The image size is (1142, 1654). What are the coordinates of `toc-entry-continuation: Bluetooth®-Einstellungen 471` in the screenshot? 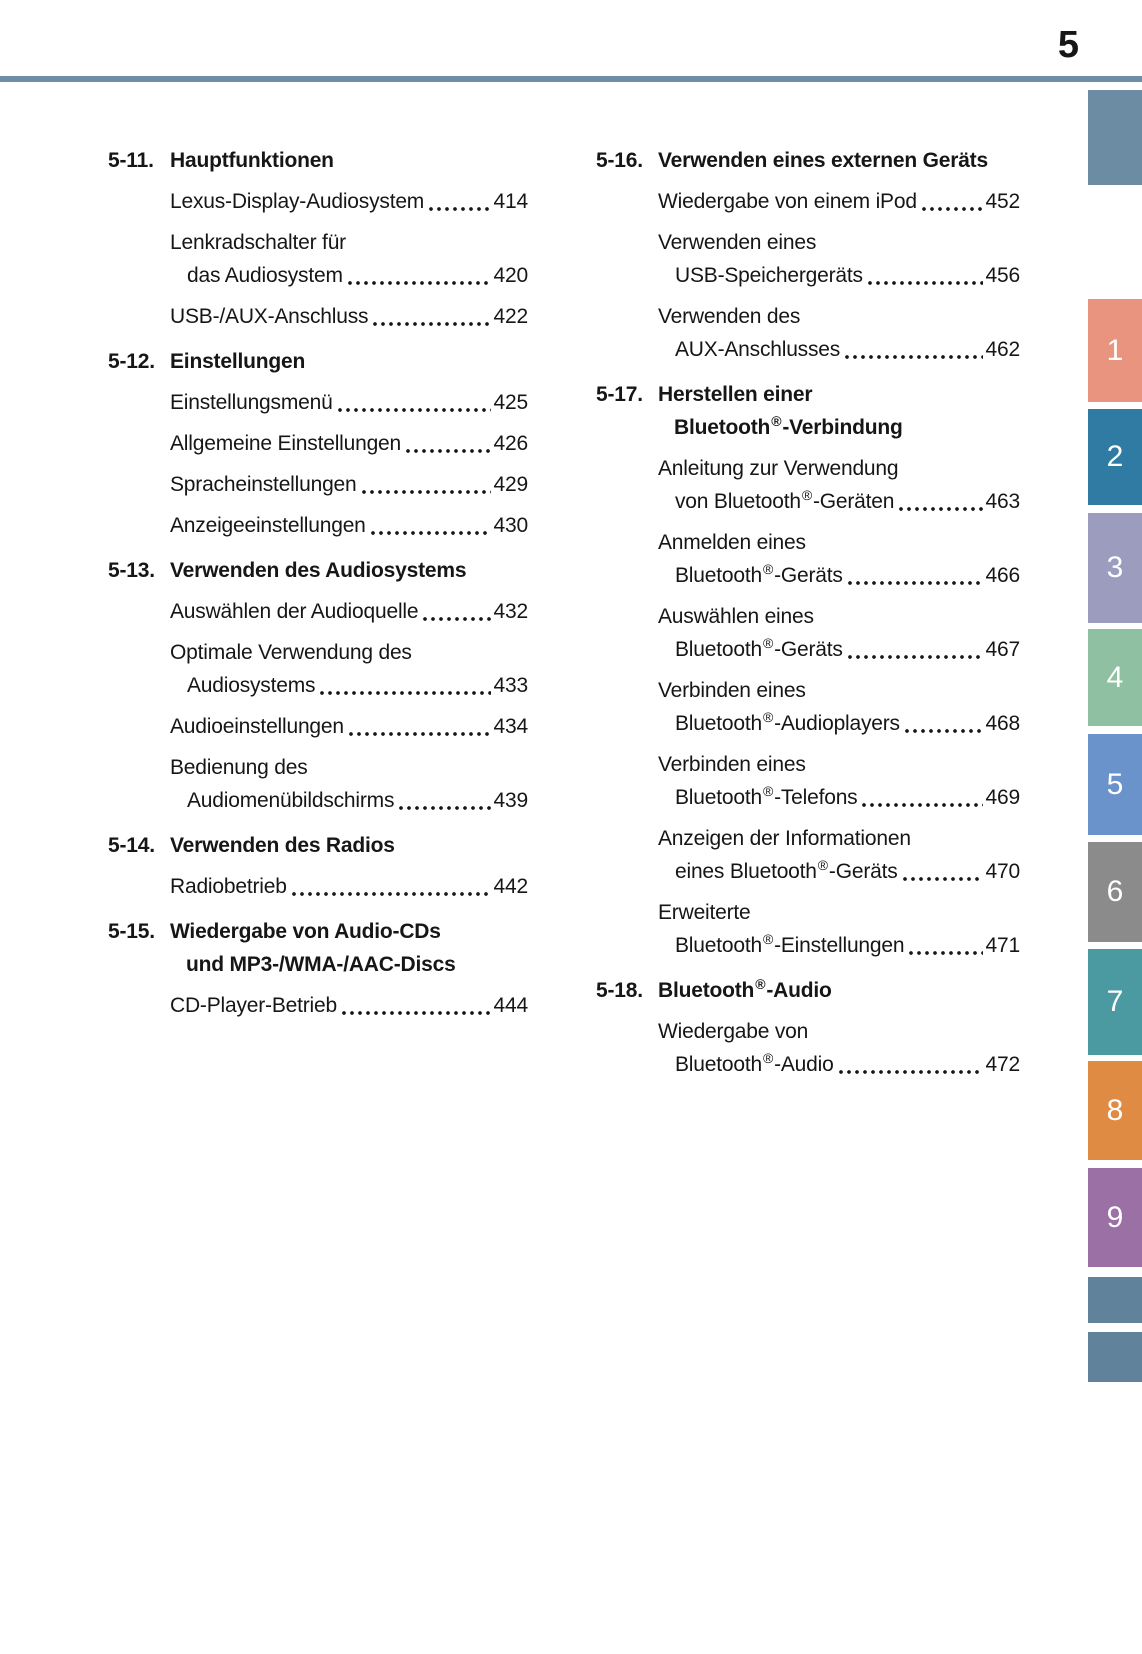 It's located at (808, 945).